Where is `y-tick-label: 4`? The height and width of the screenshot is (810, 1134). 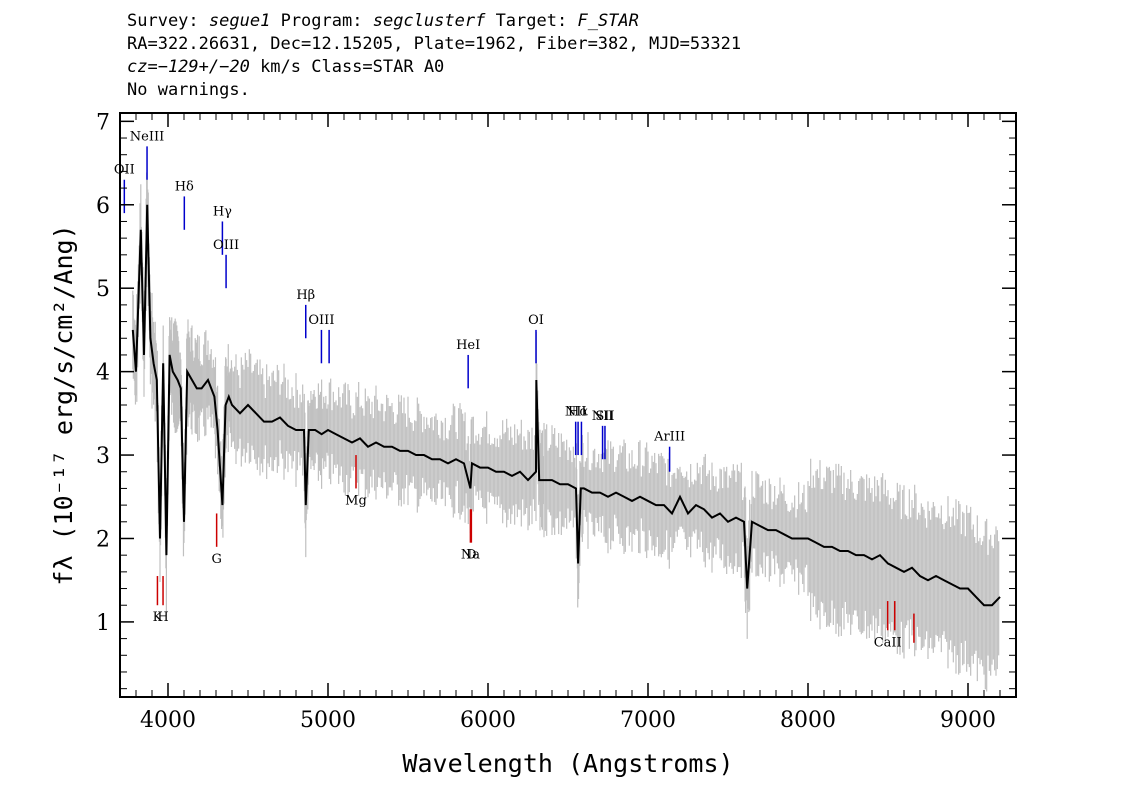 y-tick-label: 4 is located at coordinates (103, 373).